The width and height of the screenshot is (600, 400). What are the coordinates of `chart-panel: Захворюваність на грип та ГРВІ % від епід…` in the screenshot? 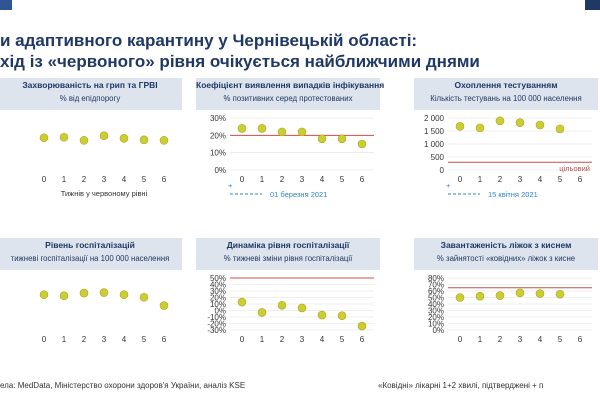 It's located at (91, 142).